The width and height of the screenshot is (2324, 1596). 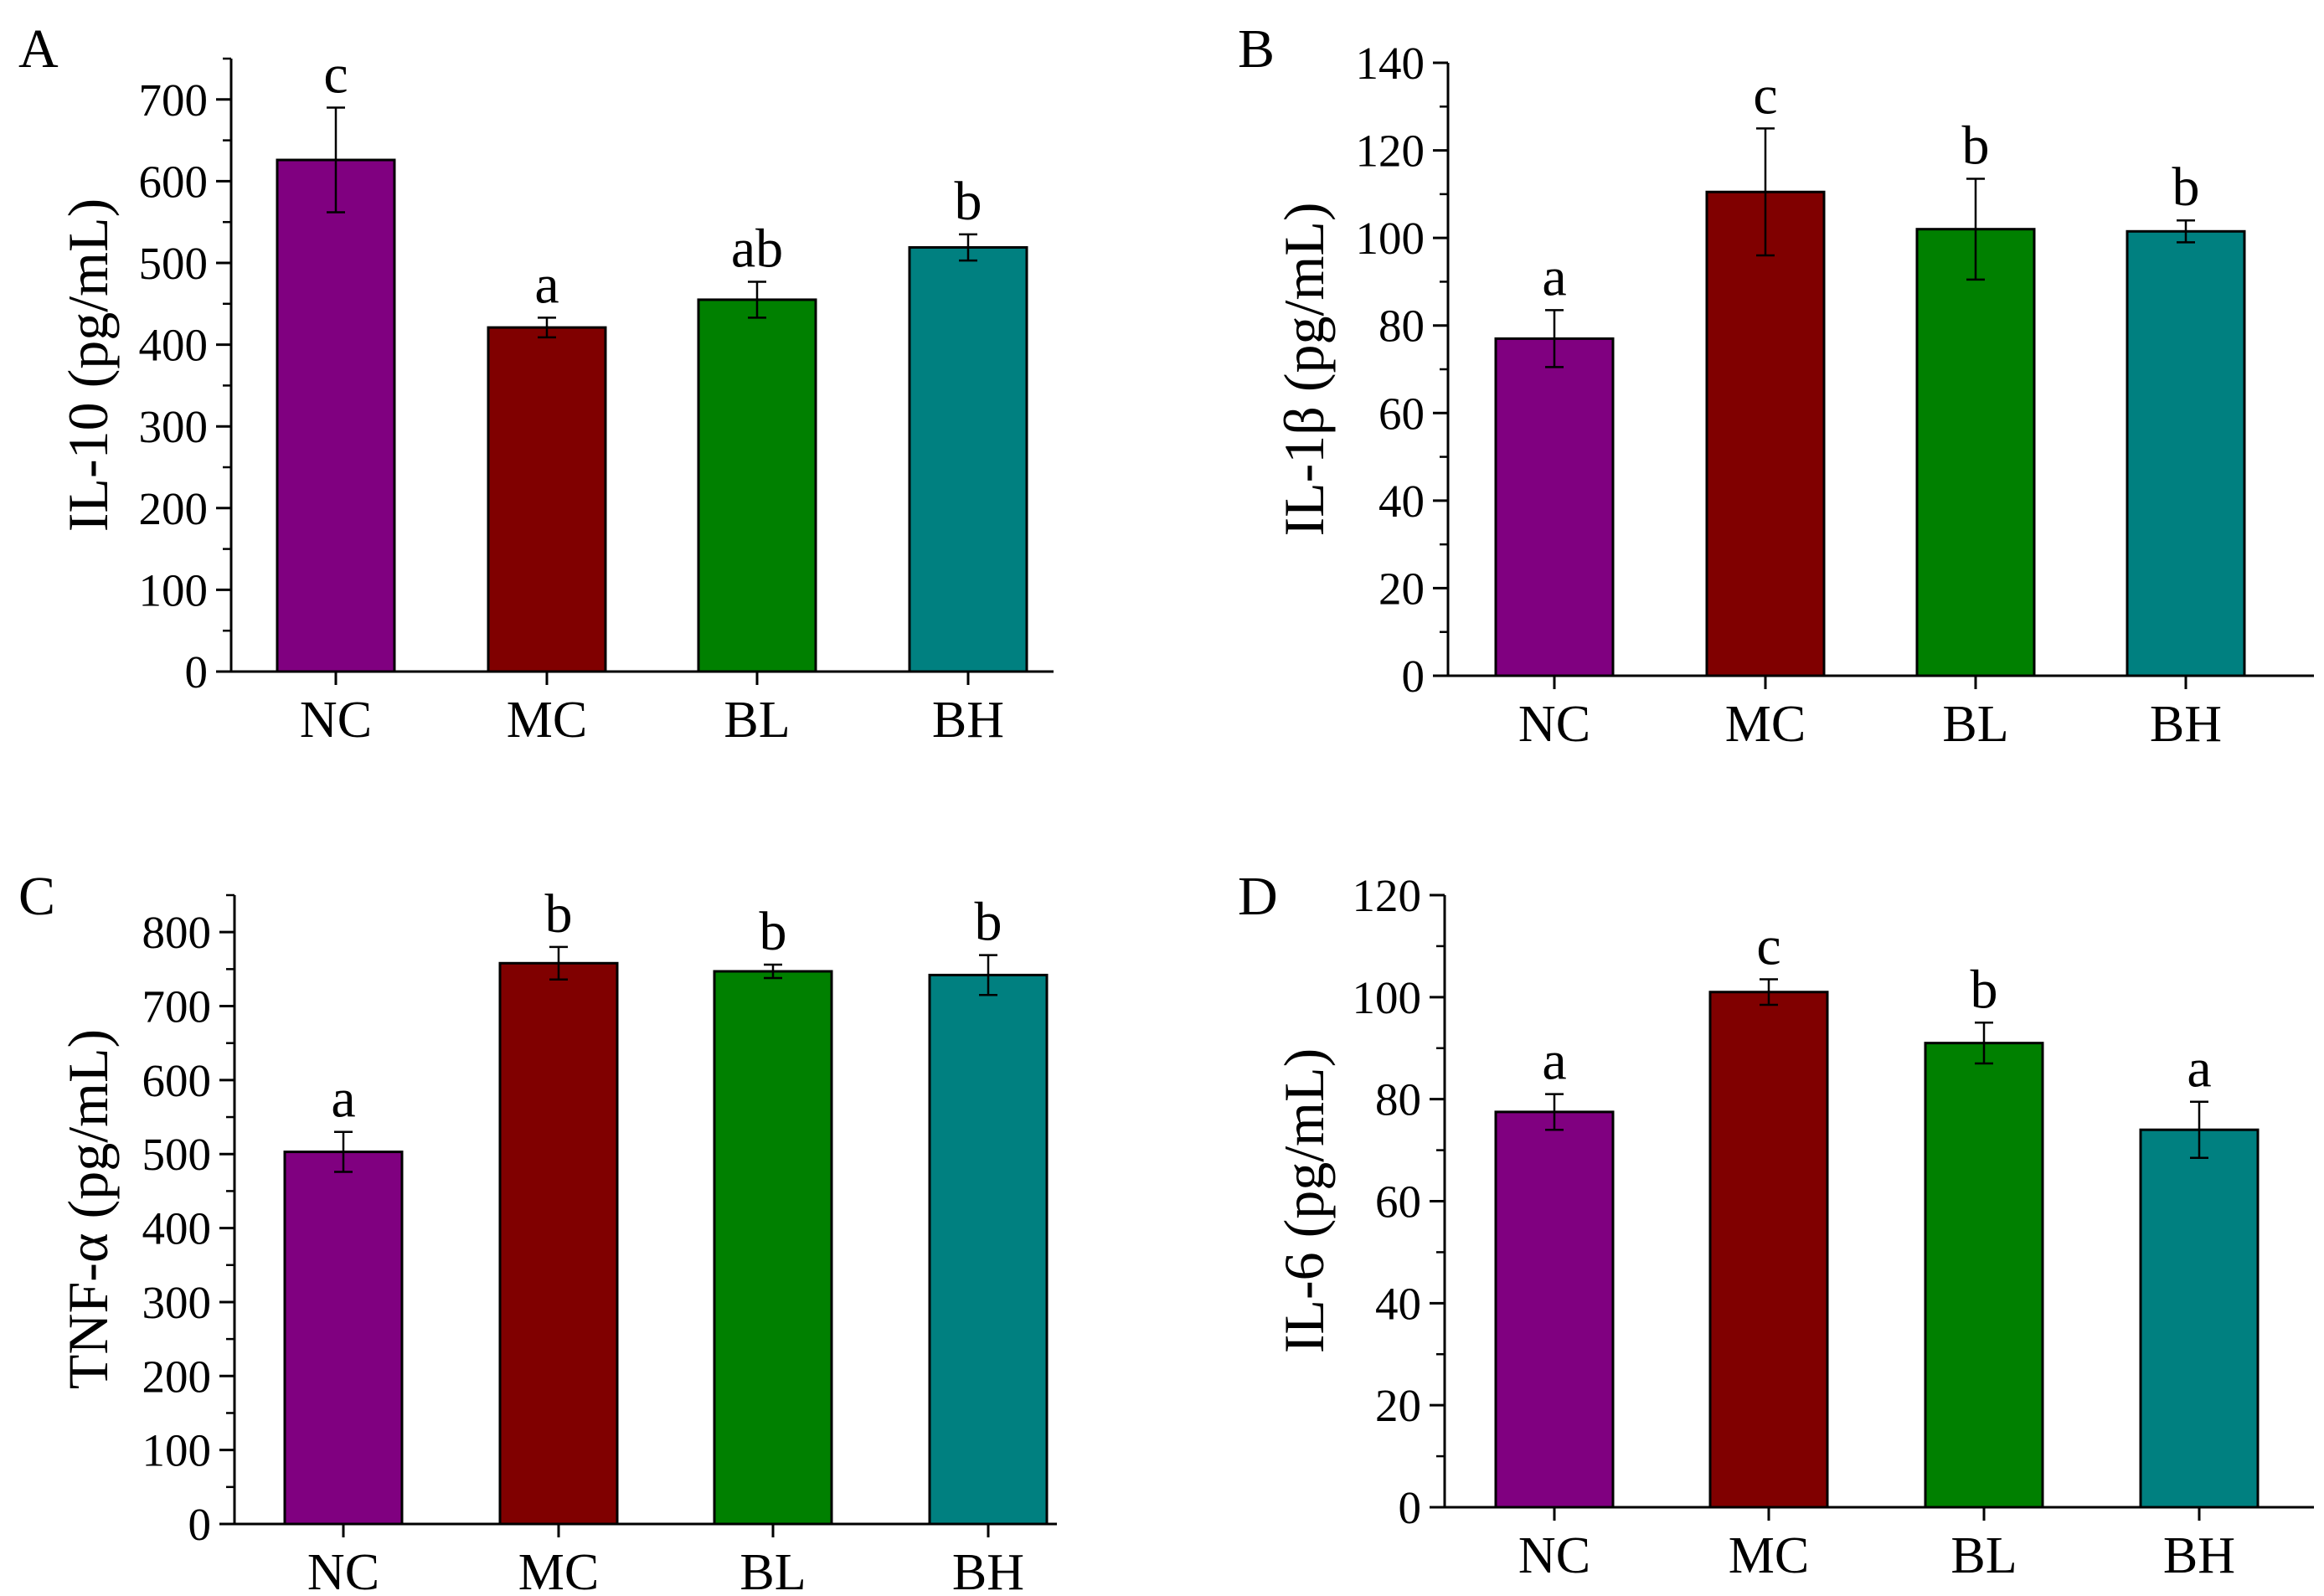 I want to click on significance-label-nc: c, so click(x=335, y=75).